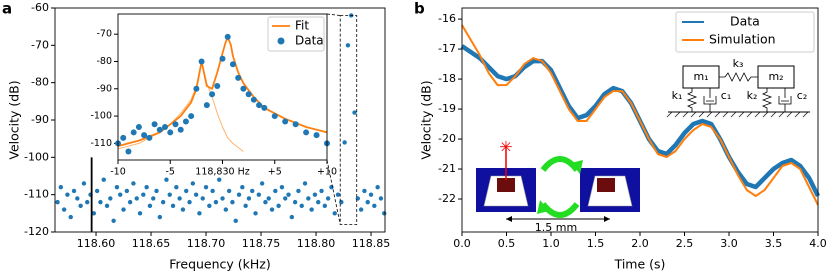 The height and width of the screenshot is (274, 830). Describe the element at coordinates (447, 168) in the screenshot. I see `y-tick-label: -21` at that location.